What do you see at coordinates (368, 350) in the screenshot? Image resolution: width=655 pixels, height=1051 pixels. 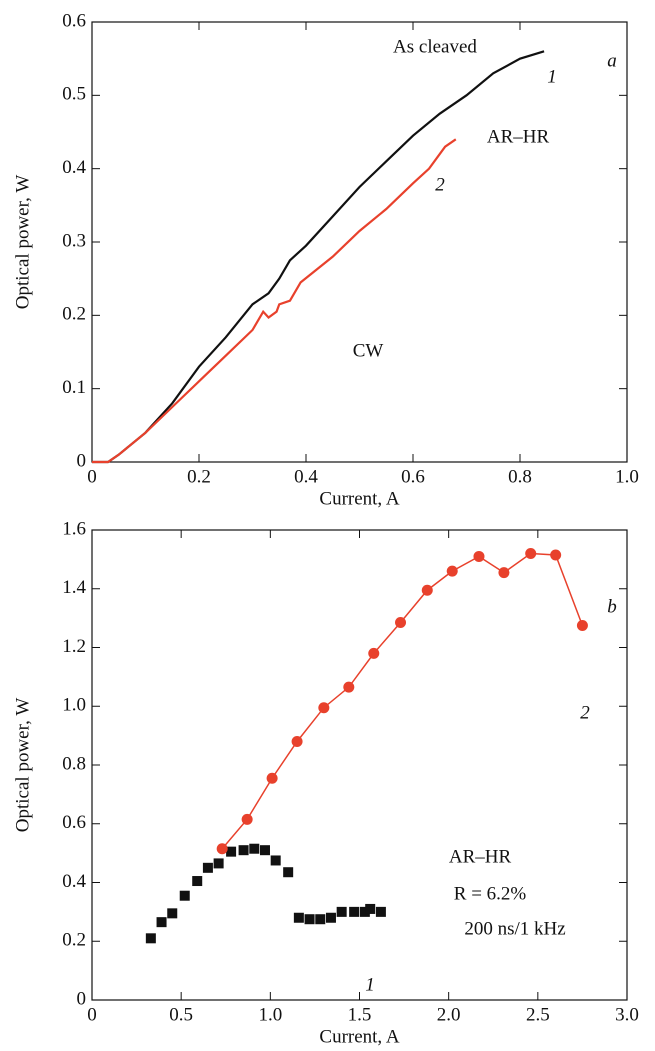 I see `annotation: CW` at bounding box center [368, 350].